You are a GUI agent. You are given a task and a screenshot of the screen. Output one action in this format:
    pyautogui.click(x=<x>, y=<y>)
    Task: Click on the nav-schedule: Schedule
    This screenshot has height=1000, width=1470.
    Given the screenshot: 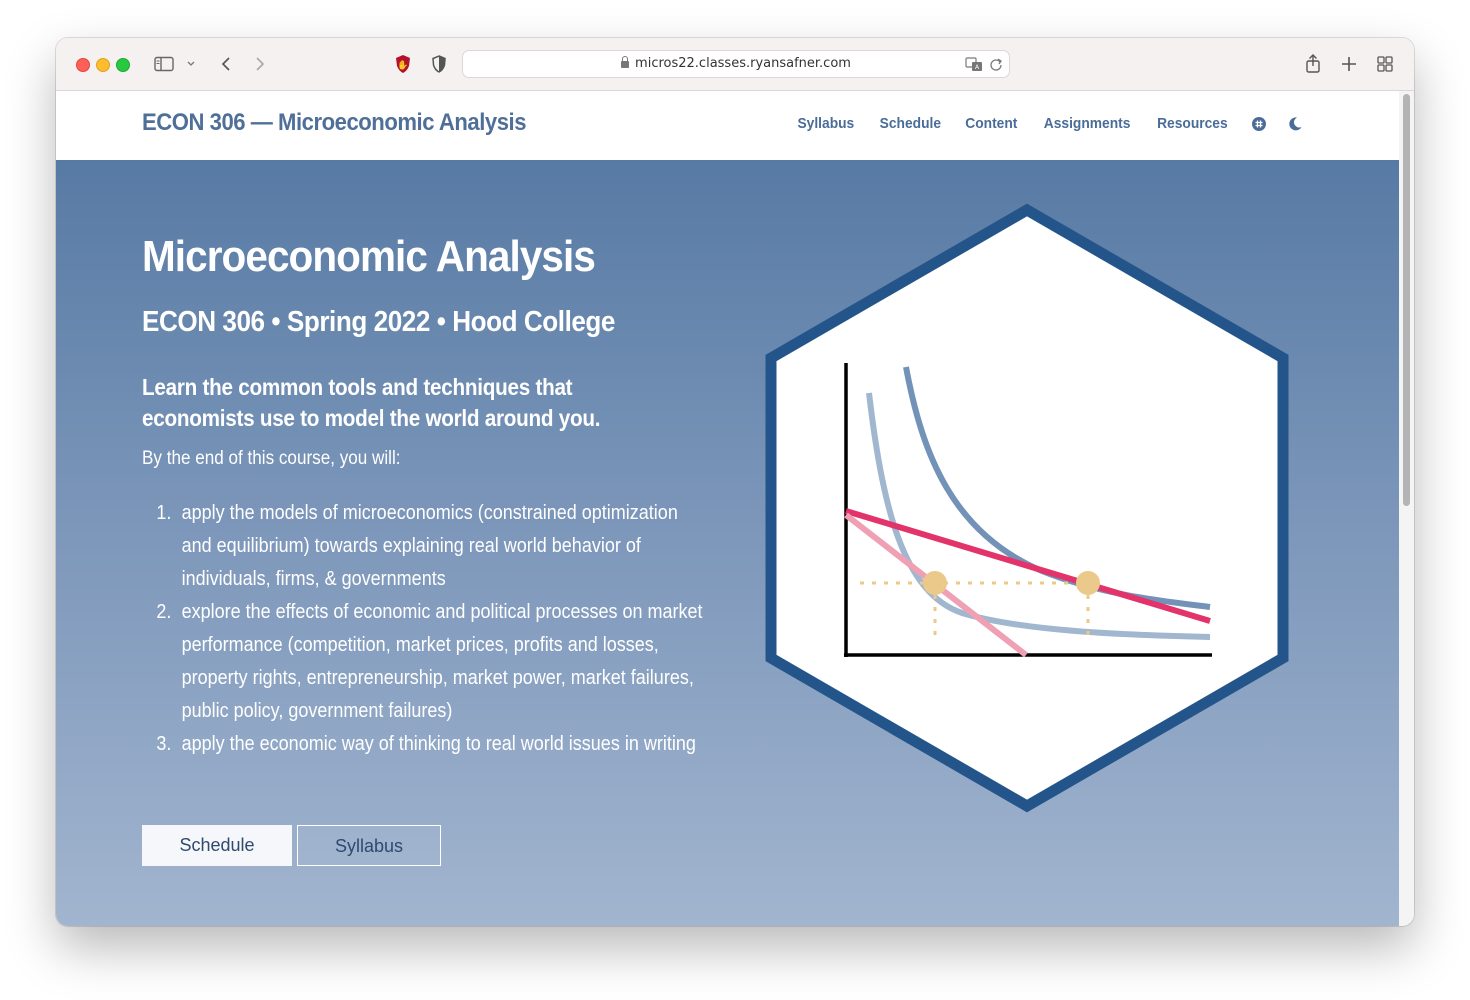 What is the action you would take?
    pyautogui.click(x=910, y=123)
    